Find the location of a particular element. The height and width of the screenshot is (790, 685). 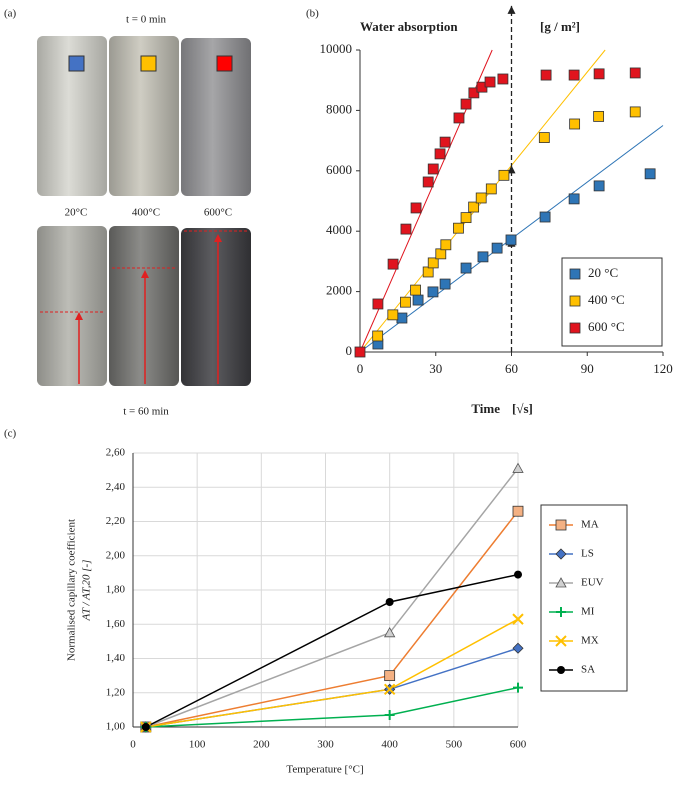

x-tick-label: 90 is located at coordinates (587, 368).